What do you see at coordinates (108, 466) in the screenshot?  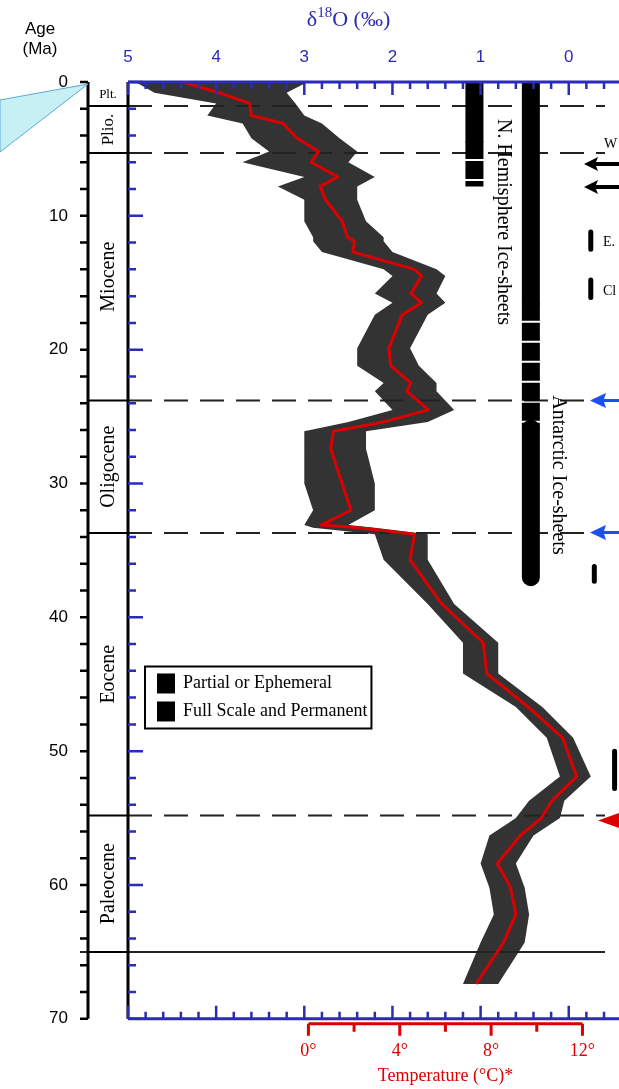 I see `text: Oligocene` at bounding box center [108, 466].